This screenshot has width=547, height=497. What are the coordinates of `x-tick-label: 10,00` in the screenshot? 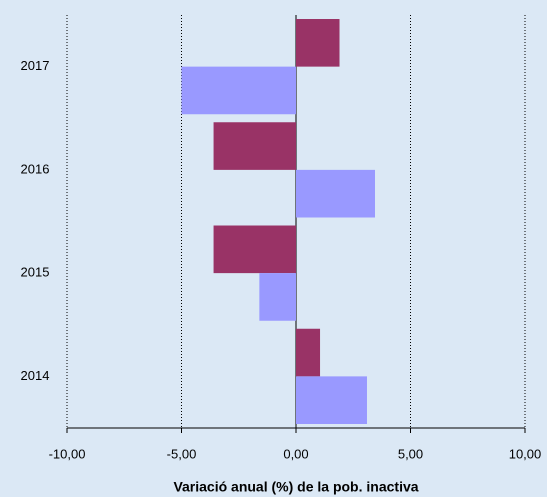 It's located at (525, 453).